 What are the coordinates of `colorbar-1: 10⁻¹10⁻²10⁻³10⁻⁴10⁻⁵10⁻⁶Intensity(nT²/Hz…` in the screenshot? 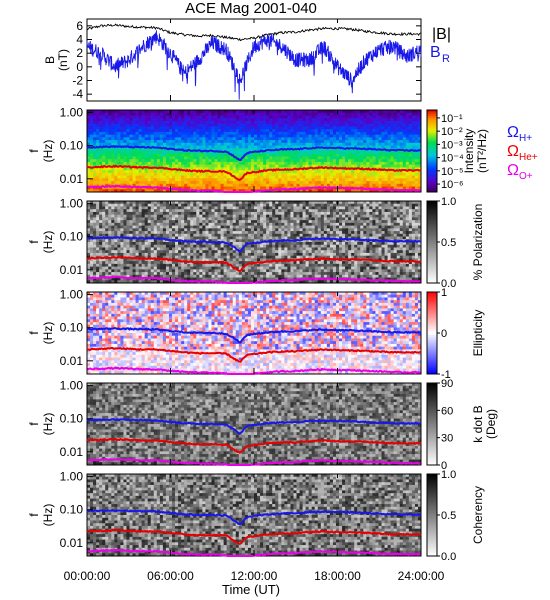 It's located at (457, 151).